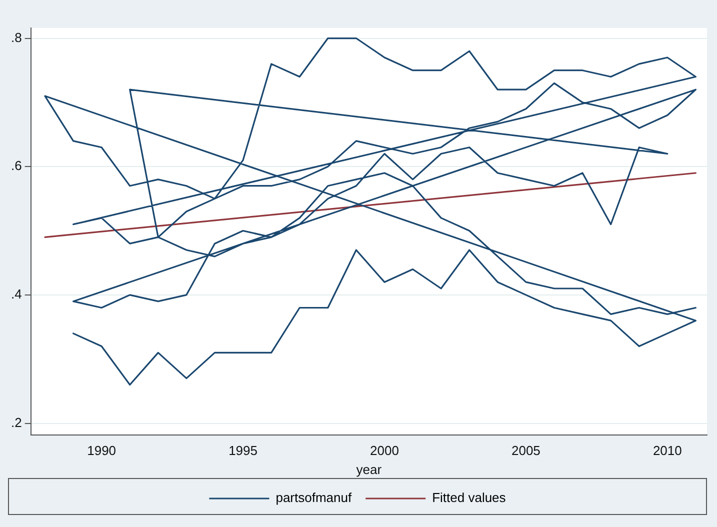 The height and width of the screenshot is (527, 717). Describe the element at coordinates (101, 450) in the screenshot. I see `x-tick-label: 1990` at that location.